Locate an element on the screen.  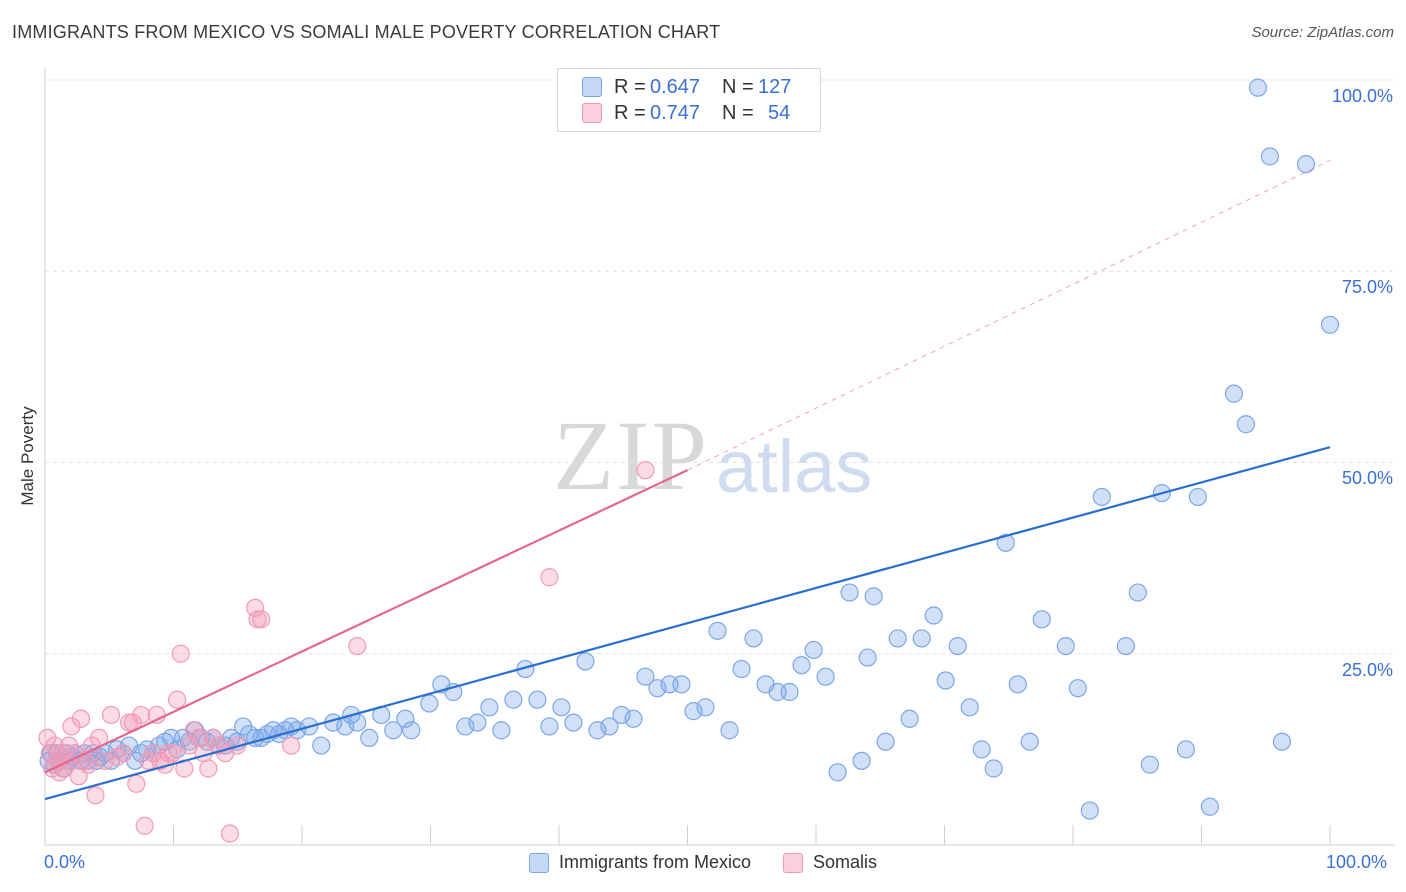
y-tick-label-75: 75.0% is located at coordinates (1367, 287).